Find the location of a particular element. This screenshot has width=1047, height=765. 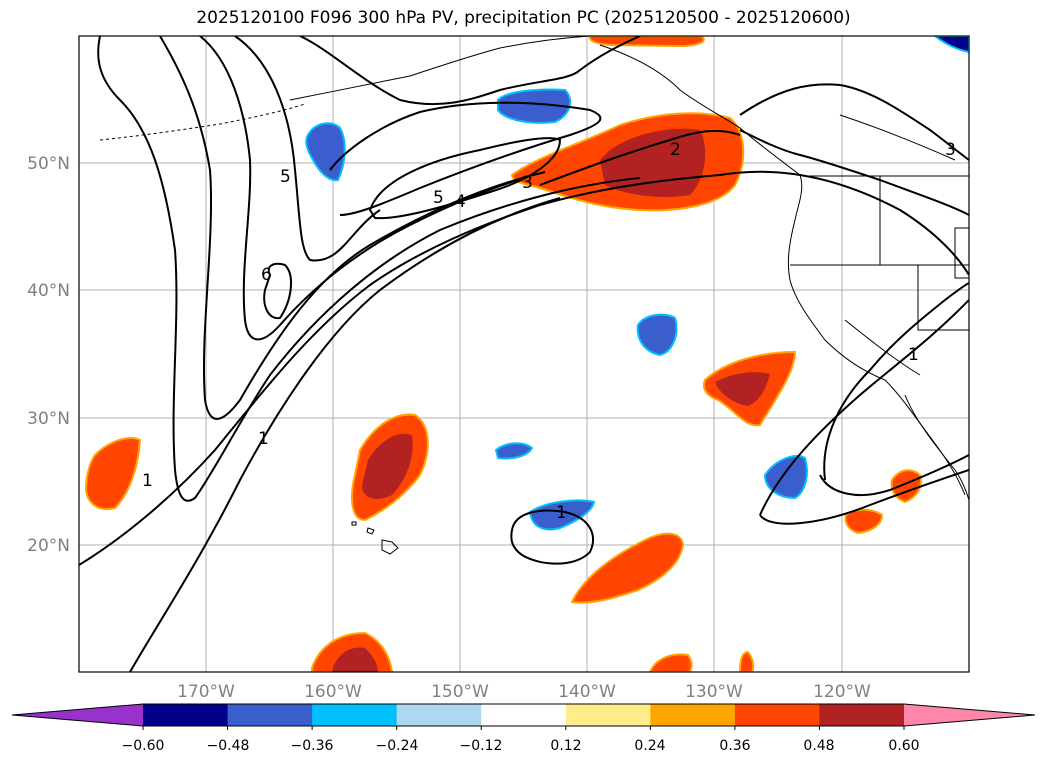

lon-label-160w: 160°W is located at coordinates (333, 692).